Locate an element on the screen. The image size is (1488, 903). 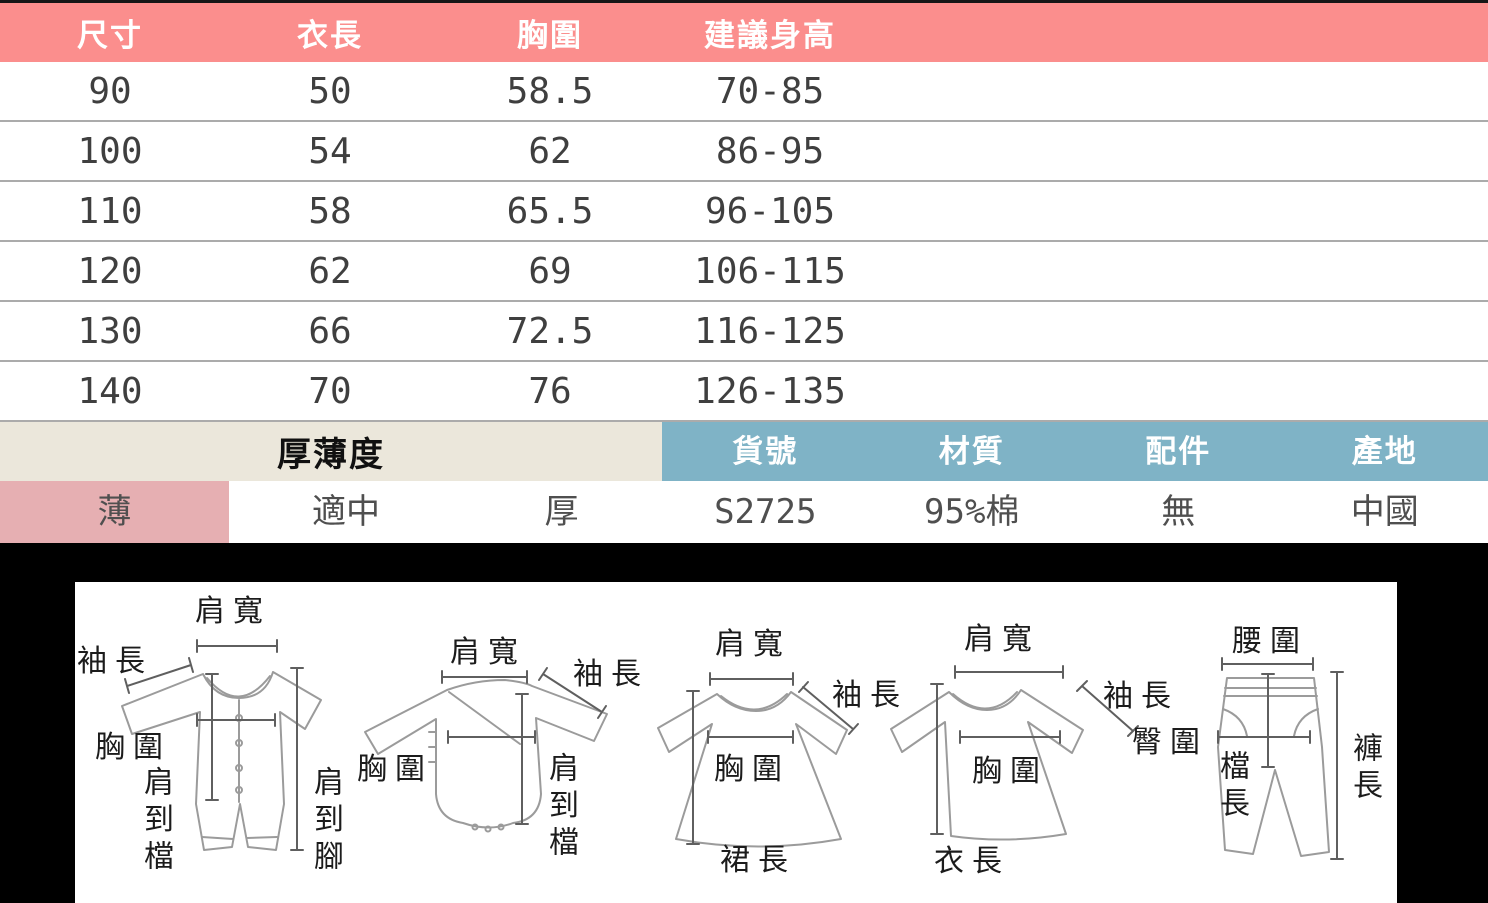
length-cell: 62 is located at coordinates (330, 271).